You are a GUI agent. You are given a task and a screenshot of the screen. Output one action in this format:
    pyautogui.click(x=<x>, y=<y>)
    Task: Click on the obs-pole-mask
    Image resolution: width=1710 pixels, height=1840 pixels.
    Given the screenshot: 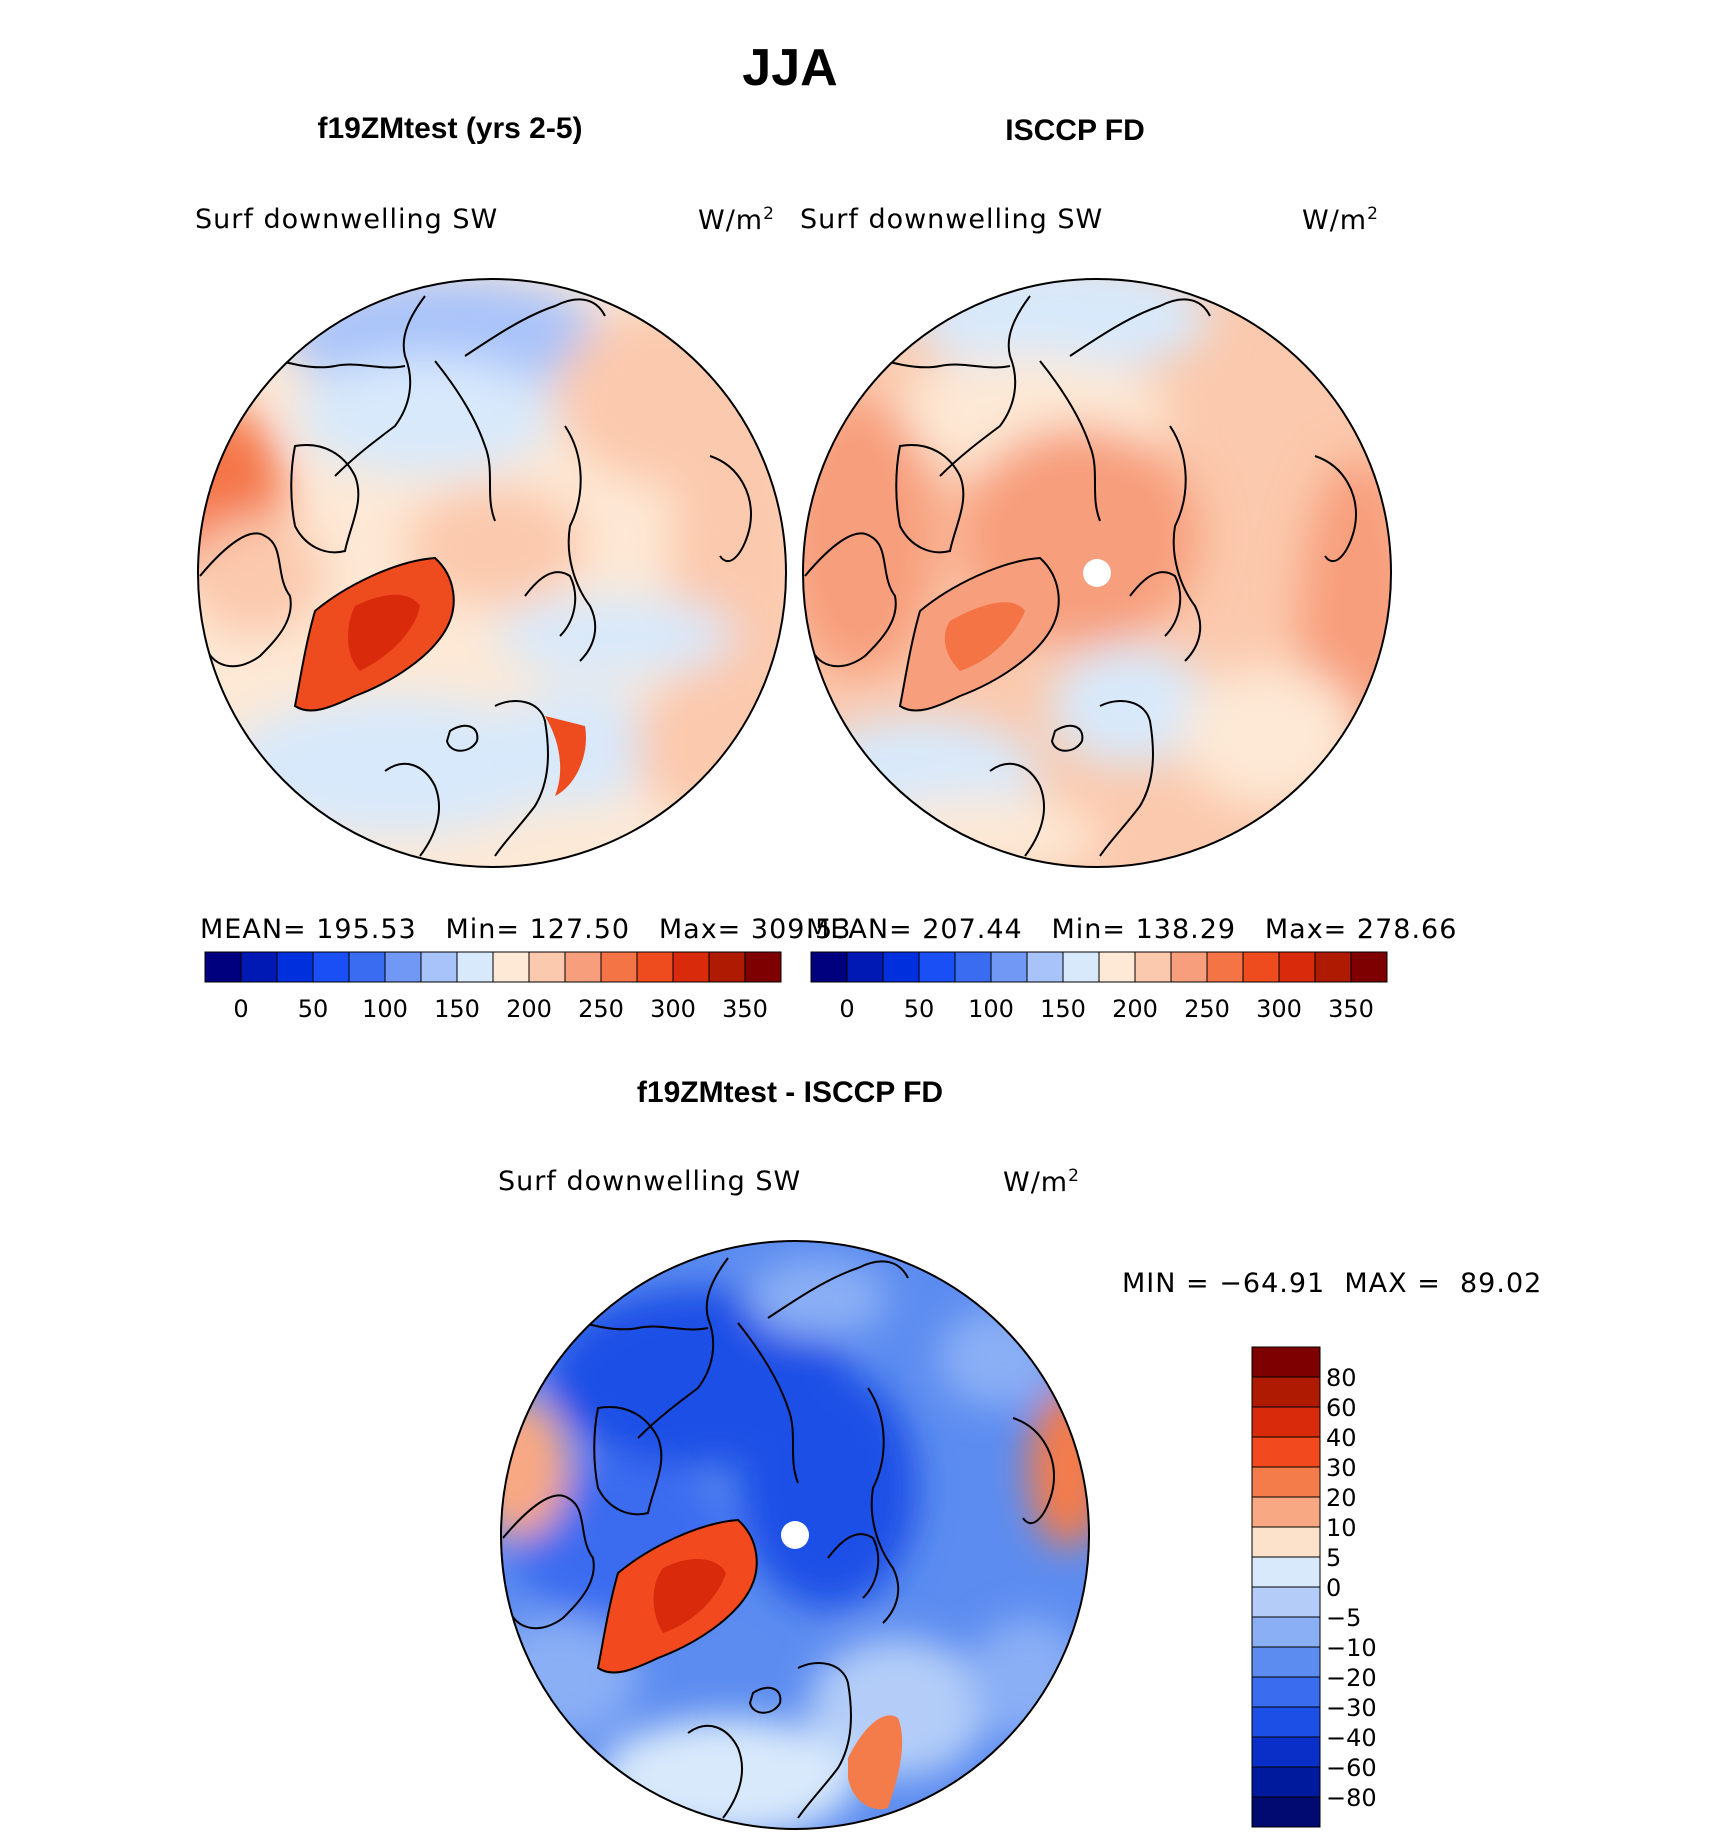 What is the action you would take?
    pyautogui.click(x=1097, y=573)
    